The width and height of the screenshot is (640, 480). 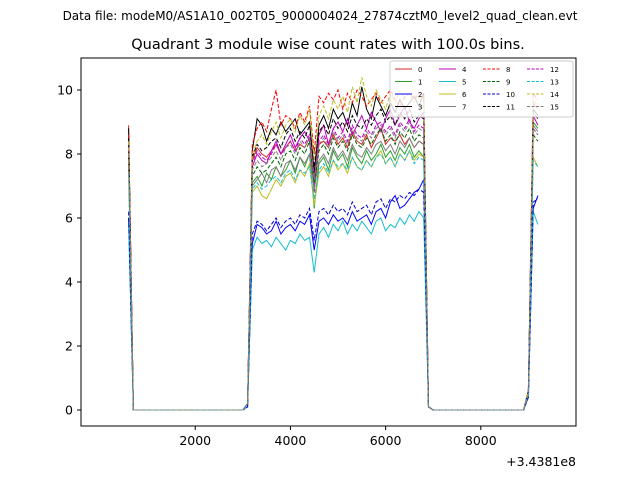 I want to click on legend-label-14: 14, so click(x=554, y=95).